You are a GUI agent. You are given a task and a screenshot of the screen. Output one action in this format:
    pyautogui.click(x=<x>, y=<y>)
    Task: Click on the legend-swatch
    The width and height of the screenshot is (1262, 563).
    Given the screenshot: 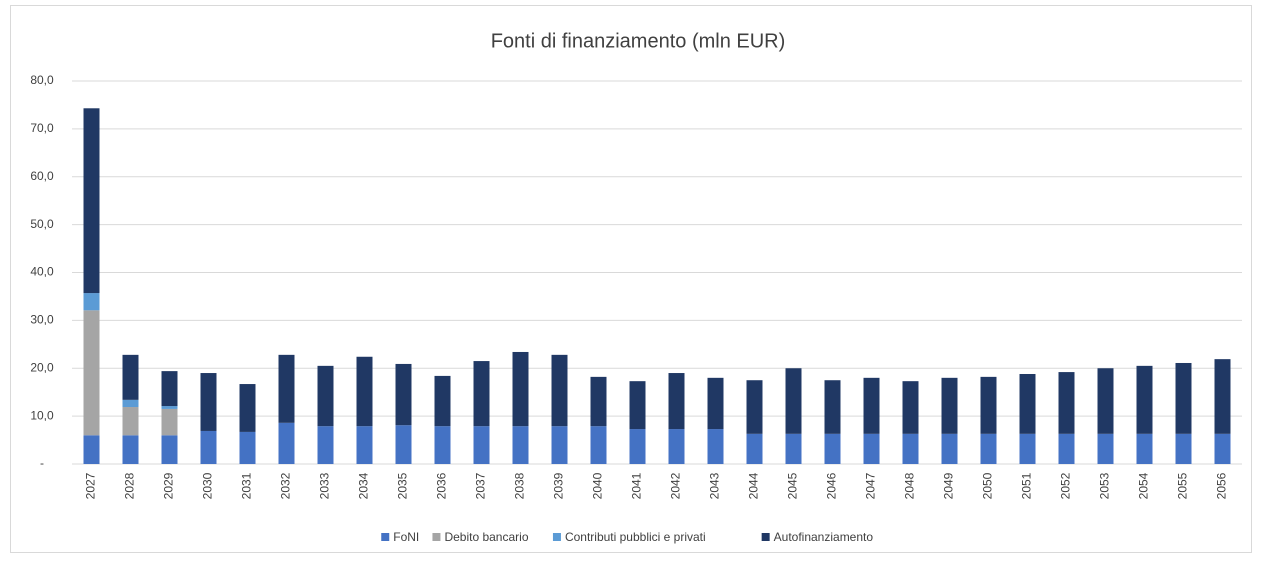 What is the action you would take?
    pyautogui.click(x=436, y=537)
    